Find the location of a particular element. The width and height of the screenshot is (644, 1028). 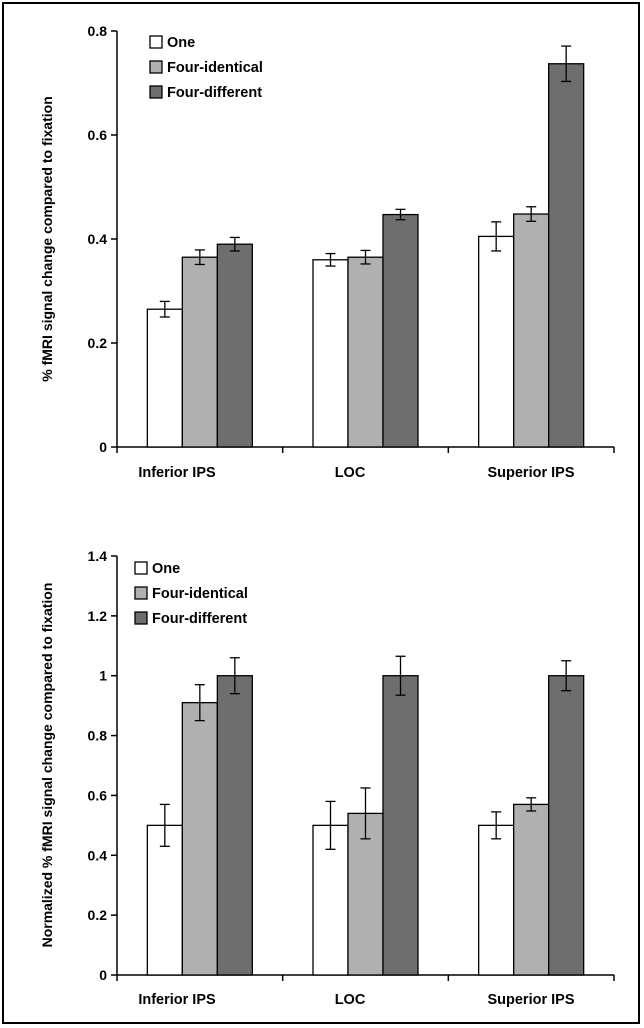

y-tick-label: 1.2 is located at coordinates (98, 616).